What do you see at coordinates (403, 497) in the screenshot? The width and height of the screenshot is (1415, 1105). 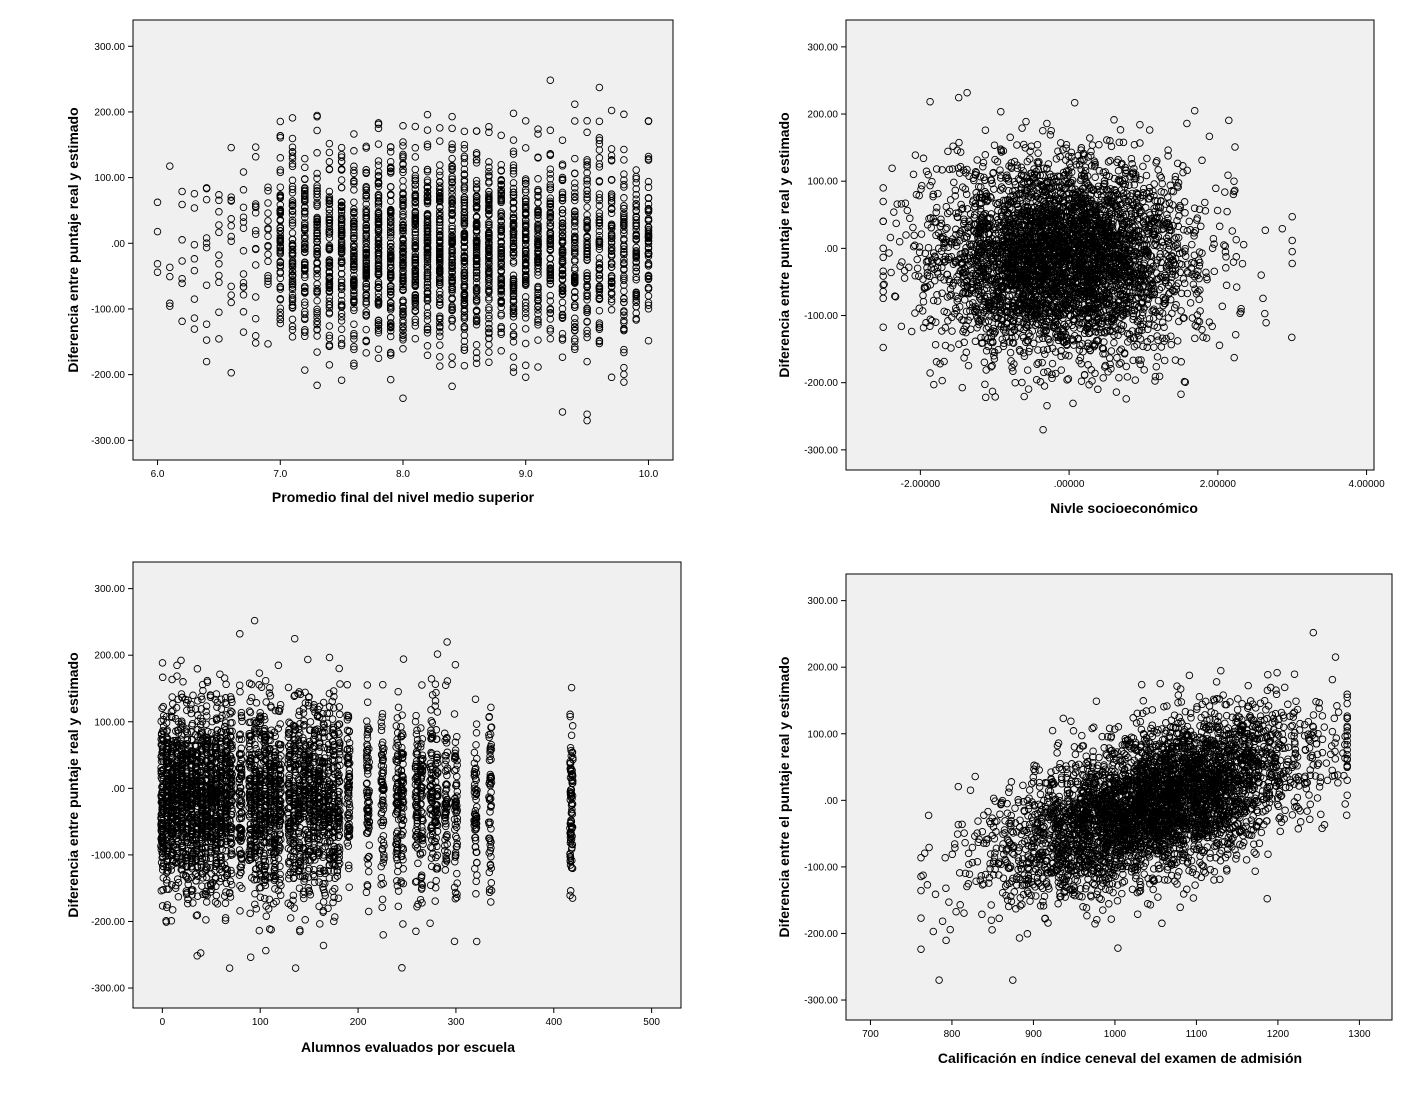 I see `x-axis-label: Promedio final del nivel medio superior` at bounding box center [403, 497].